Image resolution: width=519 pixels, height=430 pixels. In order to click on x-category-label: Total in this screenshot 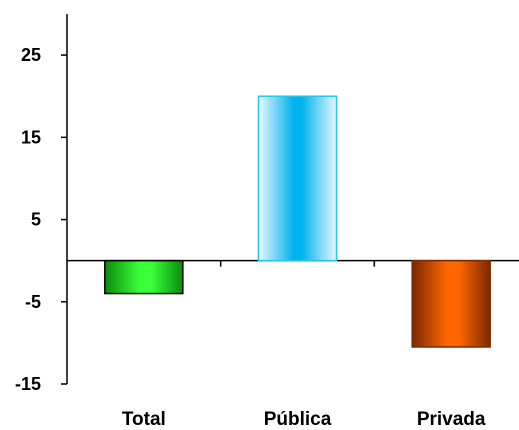, I will do `click(144, 419)`.